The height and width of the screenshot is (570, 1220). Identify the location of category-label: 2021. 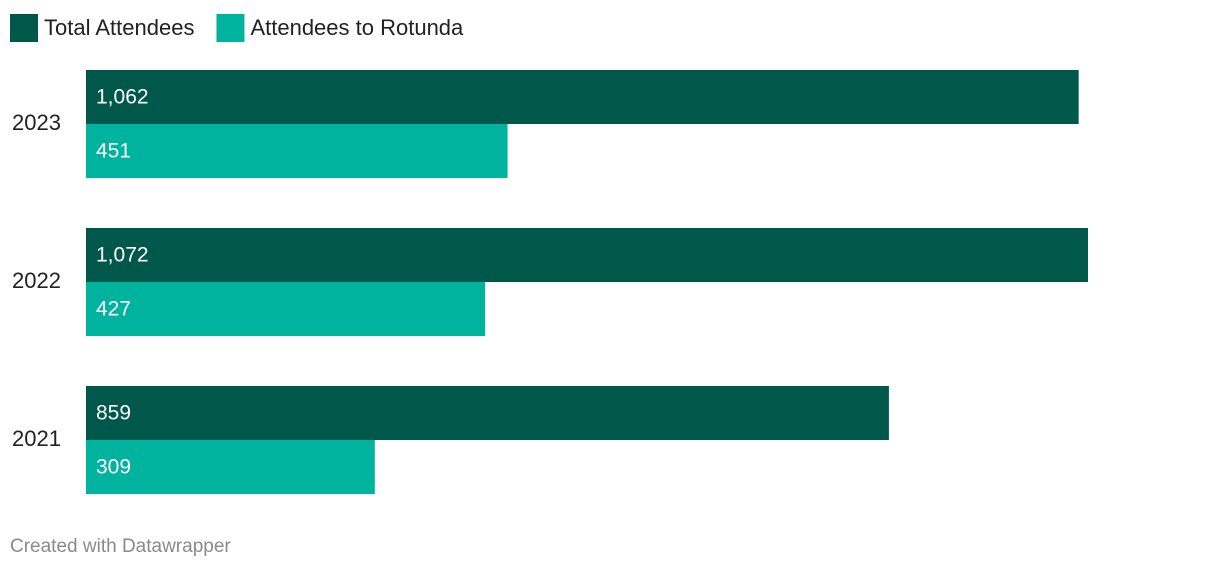
(36, 438).